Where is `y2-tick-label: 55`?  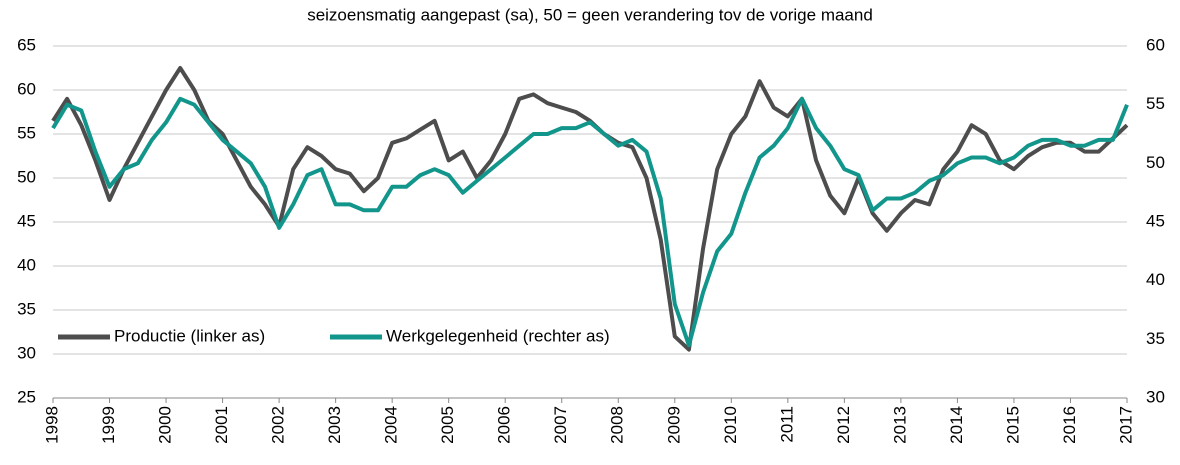
y2-tick-label: 55 is located at coordinates (1155, 103).